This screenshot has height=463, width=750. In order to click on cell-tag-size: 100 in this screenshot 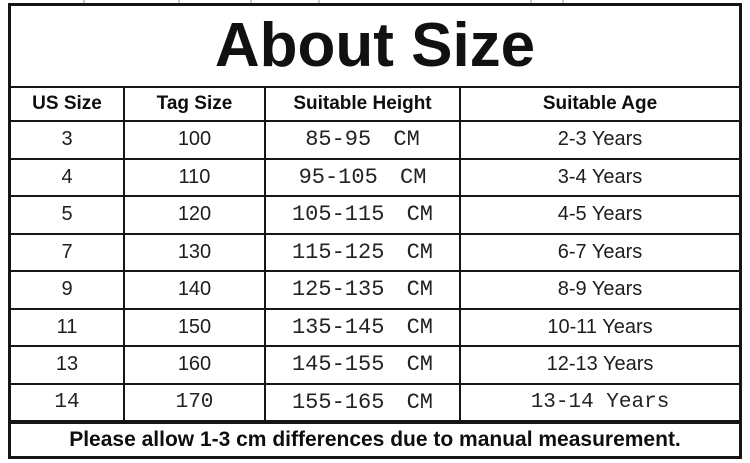, I will do `click(193, 140)`.